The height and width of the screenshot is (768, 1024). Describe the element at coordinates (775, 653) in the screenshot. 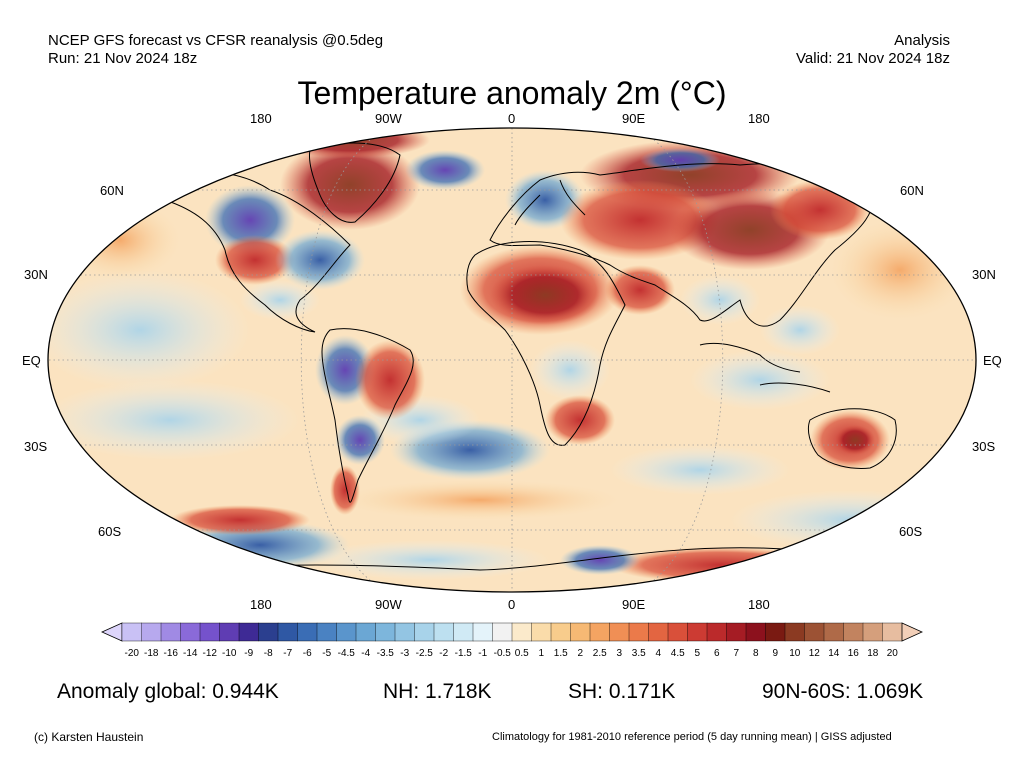

I see `colorbar-tick-label: 9` at that location.